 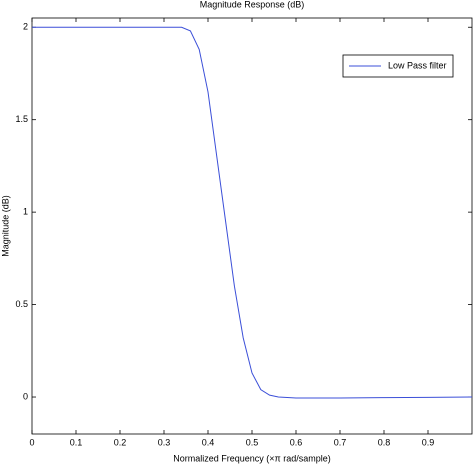 I want to click on x-tick-label: 0.4, so click(x=208, y=442).